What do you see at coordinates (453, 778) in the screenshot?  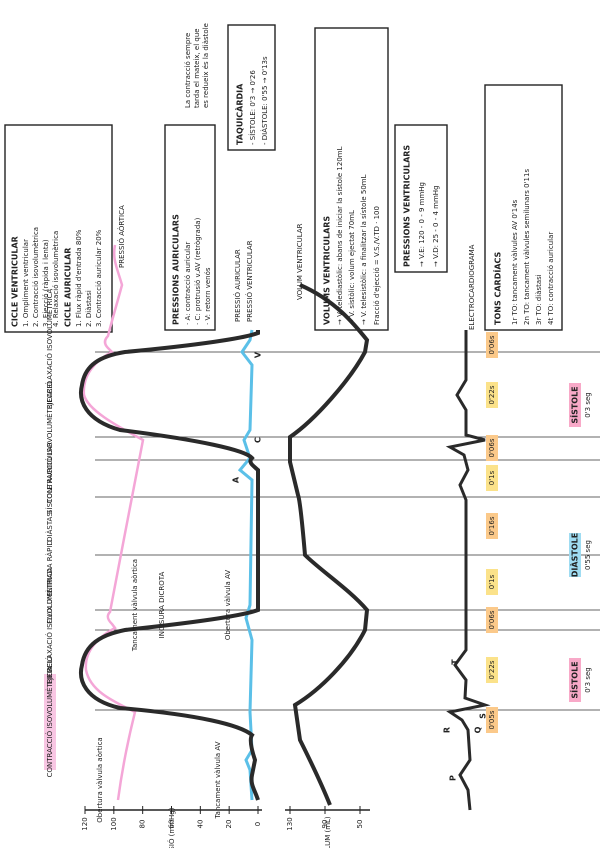 I see `wave-letter: P` at bounding box center [453, 778].